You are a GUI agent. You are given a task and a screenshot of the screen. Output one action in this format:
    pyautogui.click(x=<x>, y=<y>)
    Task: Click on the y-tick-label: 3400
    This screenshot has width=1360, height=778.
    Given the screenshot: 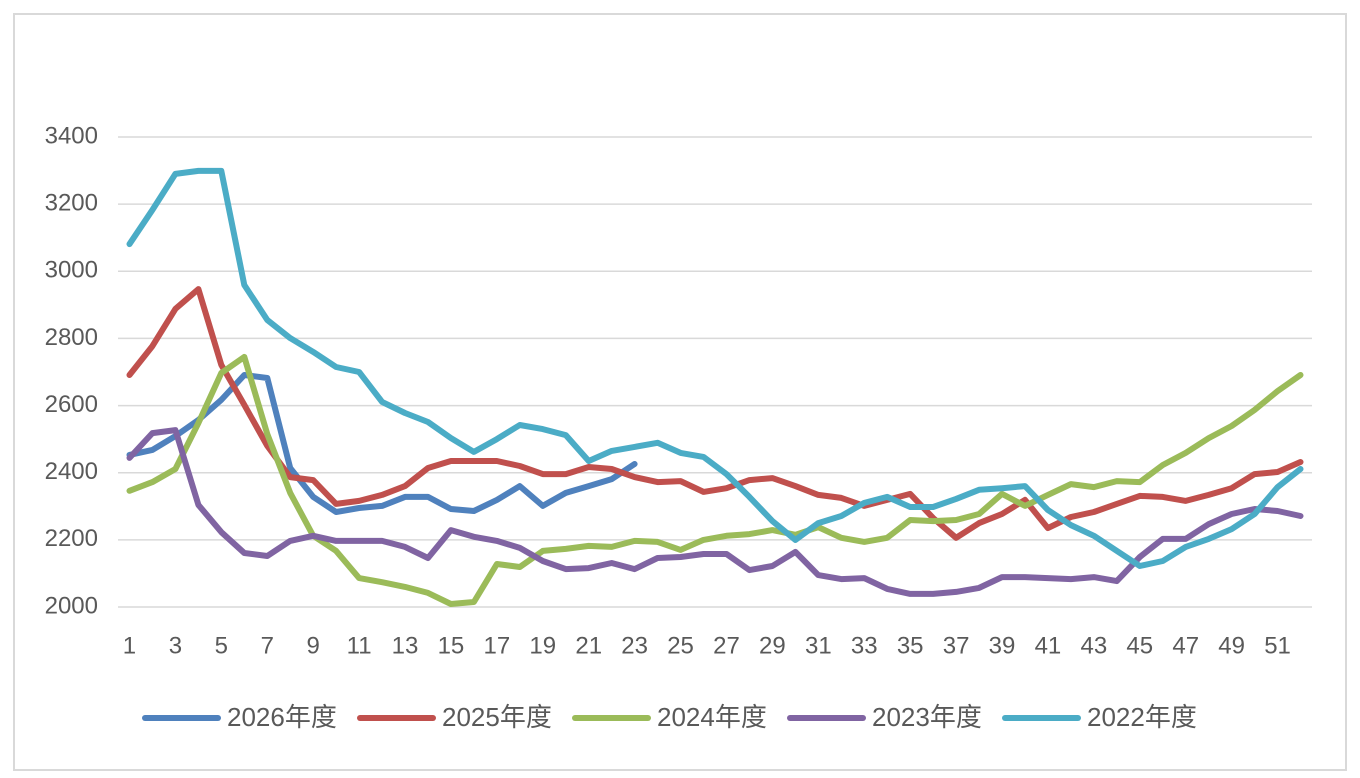 What is the action you would take?
    pyautogui.click(x=71, y=135)
    